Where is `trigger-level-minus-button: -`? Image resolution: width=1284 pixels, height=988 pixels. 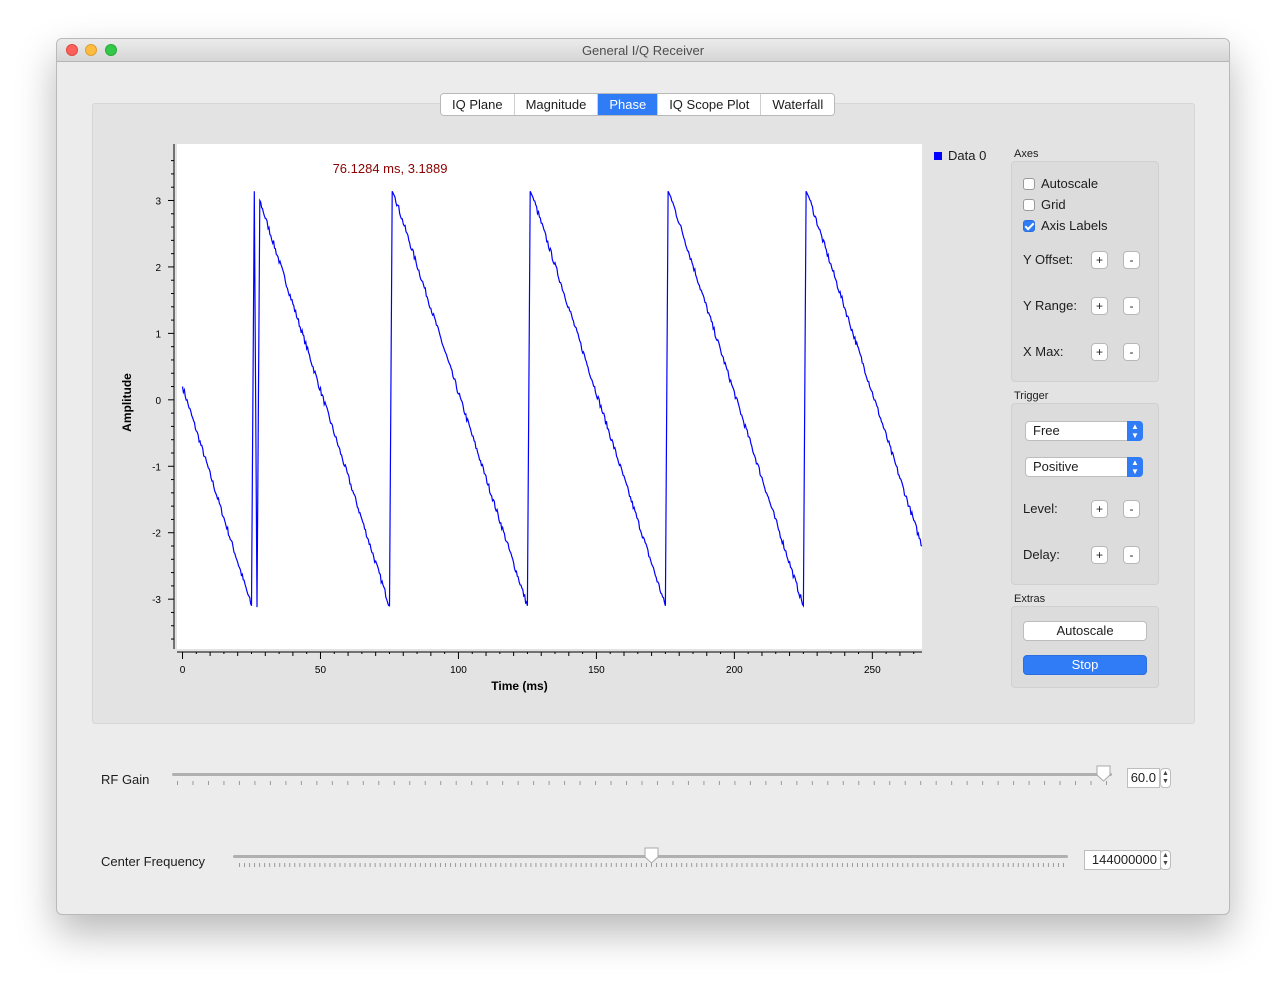 trigger-level-minus-button: - is located at coordinates (1131, 509).